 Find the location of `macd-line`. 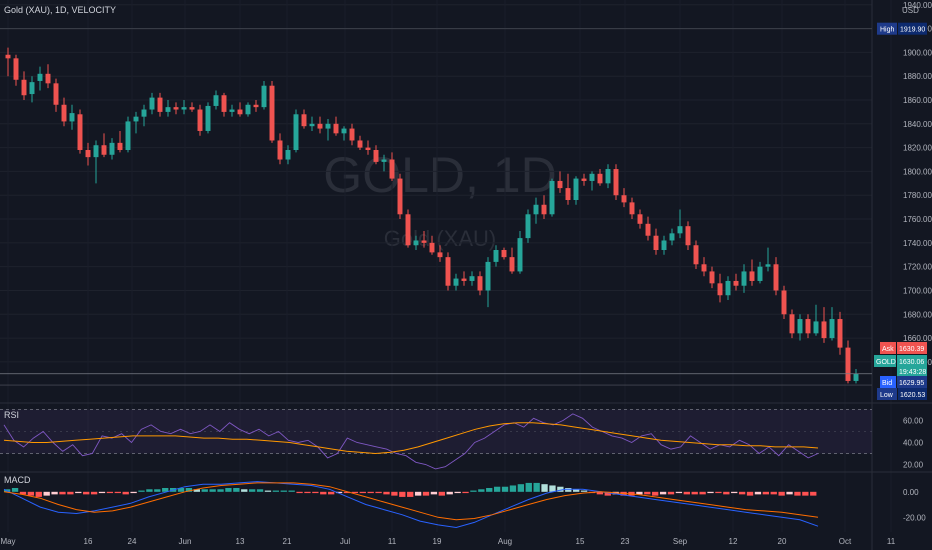

macd-line is located at coordinates (411, 505).